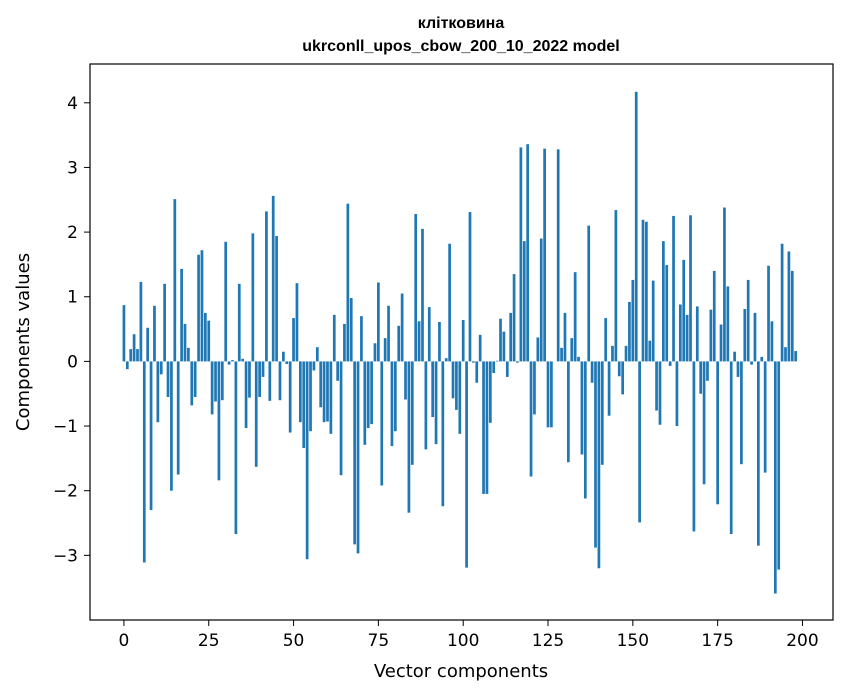 The width and height of the screenshot is (847, 696). What do you see at coordinates (209, 641) in the screenshot?
I see `x-tick-label-25: 25` at bounding box center [209, 641].